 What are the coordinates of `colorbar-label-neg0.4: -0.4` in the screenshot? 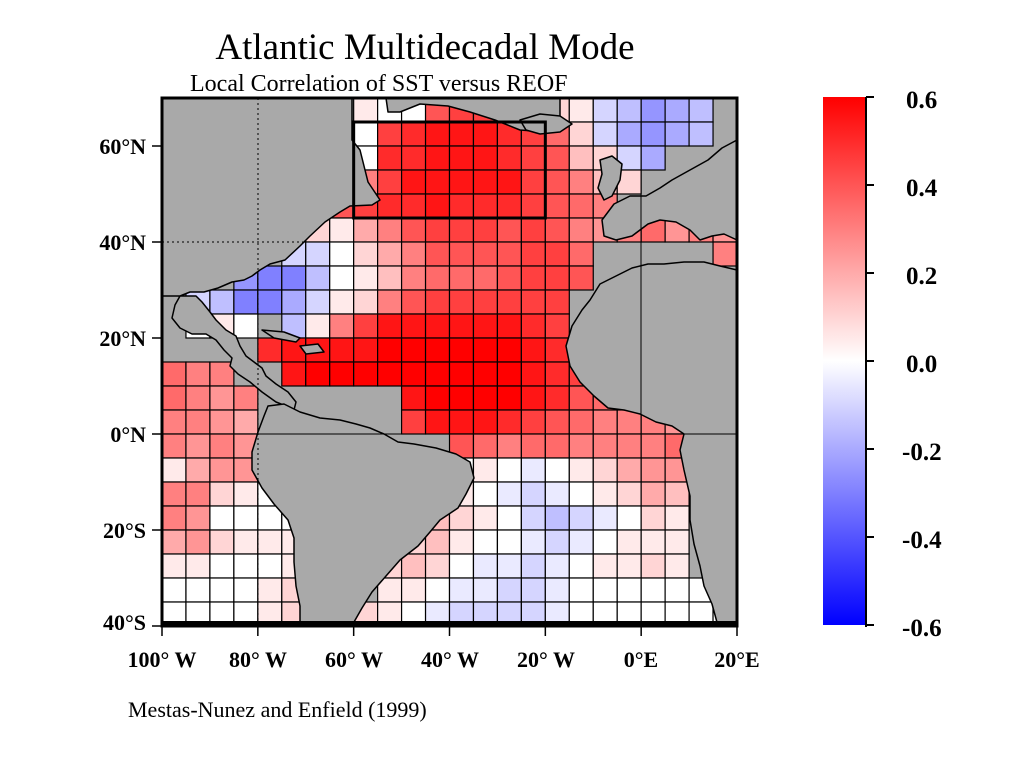 It's located at (922, 540).